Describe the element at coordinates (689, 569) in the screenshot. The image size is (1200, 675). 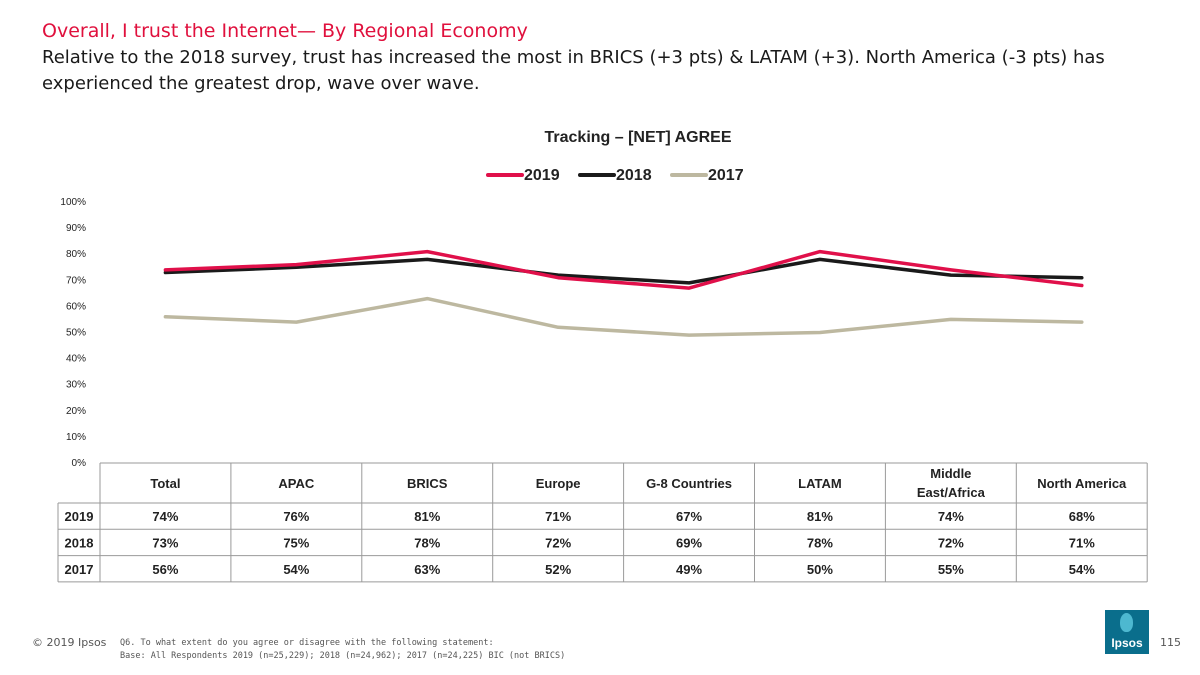
I see `table-cell: 49%` at that location.